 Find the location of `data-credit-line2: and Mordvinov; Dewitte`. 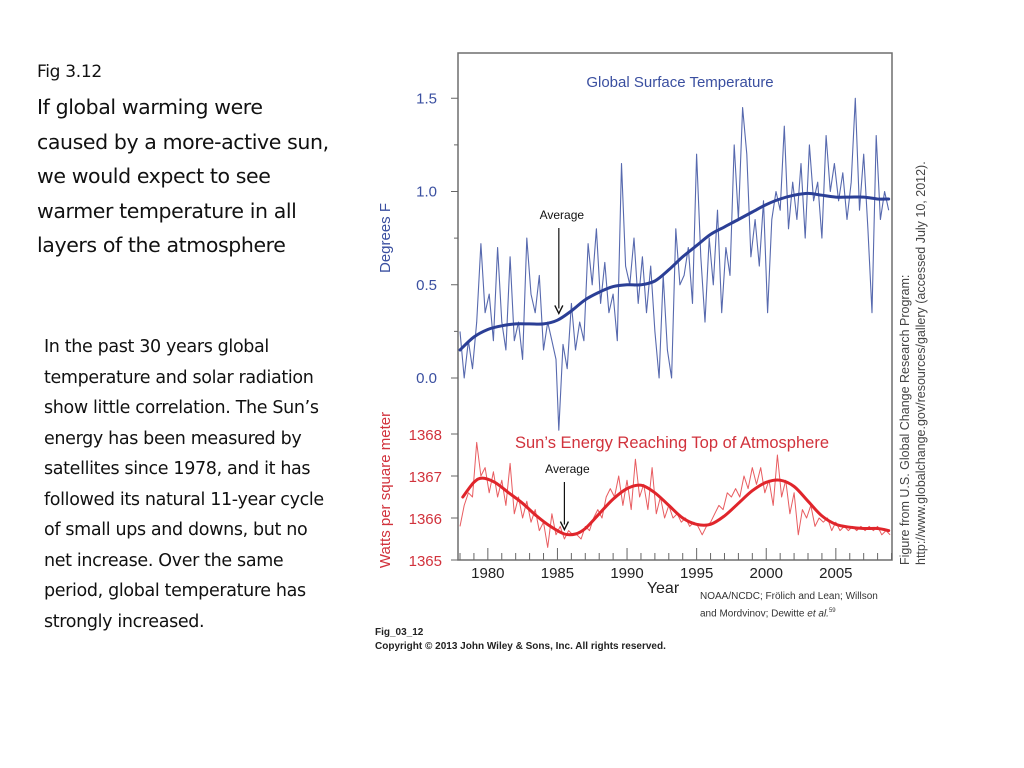

data-credit-line2: and Mordvinov; Dewitte is located at coordinates (754, 614).